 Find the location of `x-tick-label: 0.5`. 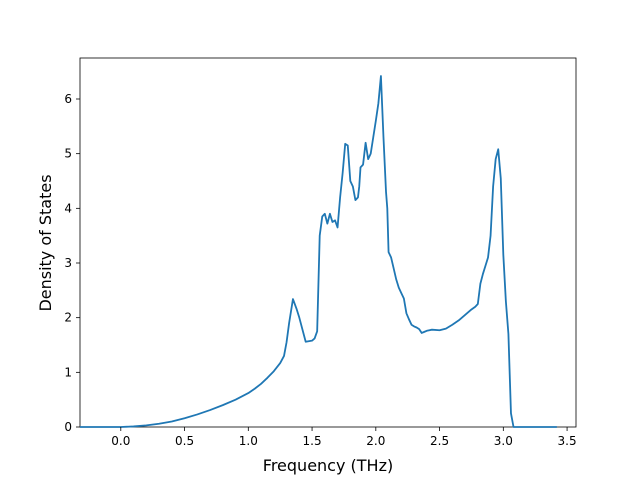

x-tick-label: 0.5 is located at coordinates (184, 441).